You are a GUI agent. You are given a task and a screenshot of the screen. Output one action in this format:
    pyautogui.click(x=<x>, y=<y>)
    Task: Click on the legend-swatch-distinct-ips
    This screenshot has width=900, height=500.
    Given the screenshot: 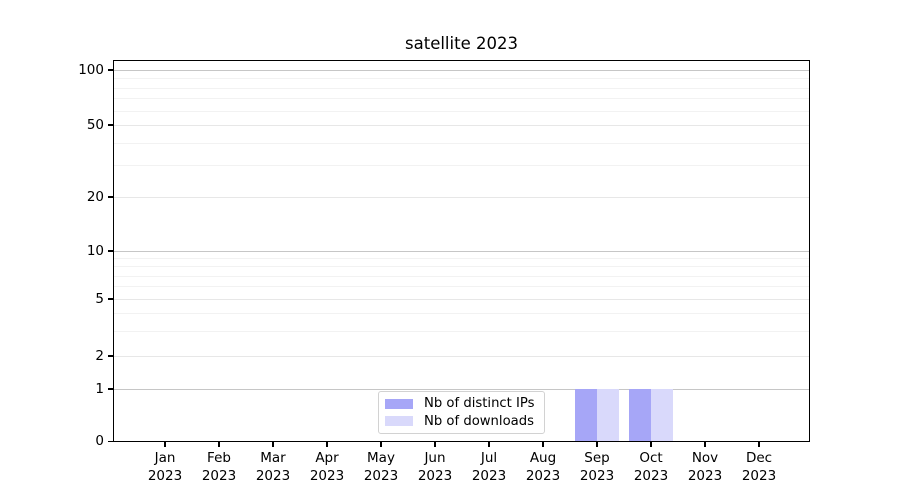 What is the action you would take?
    pyautogui.click(x=399, y=403)
    